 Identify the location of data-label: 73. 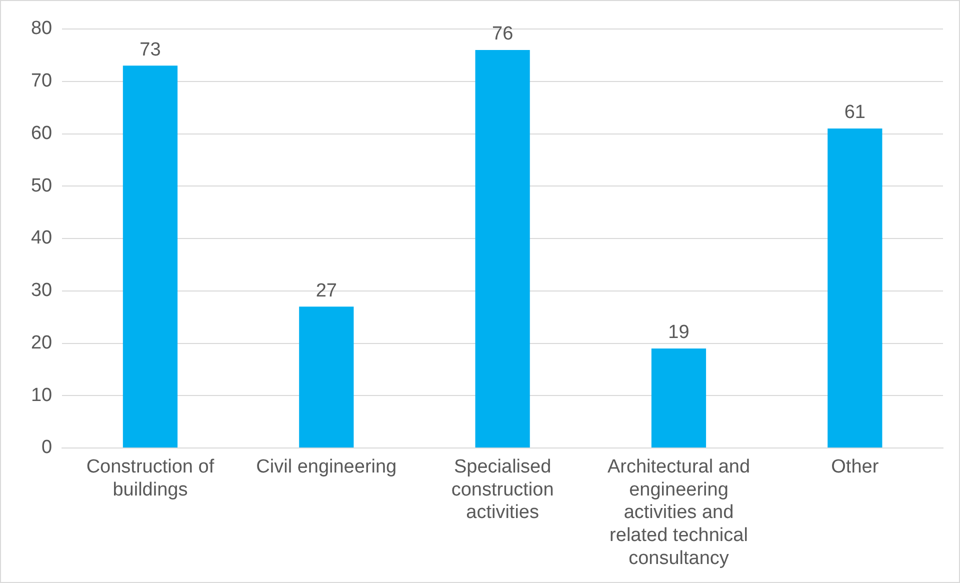
(150, 49).